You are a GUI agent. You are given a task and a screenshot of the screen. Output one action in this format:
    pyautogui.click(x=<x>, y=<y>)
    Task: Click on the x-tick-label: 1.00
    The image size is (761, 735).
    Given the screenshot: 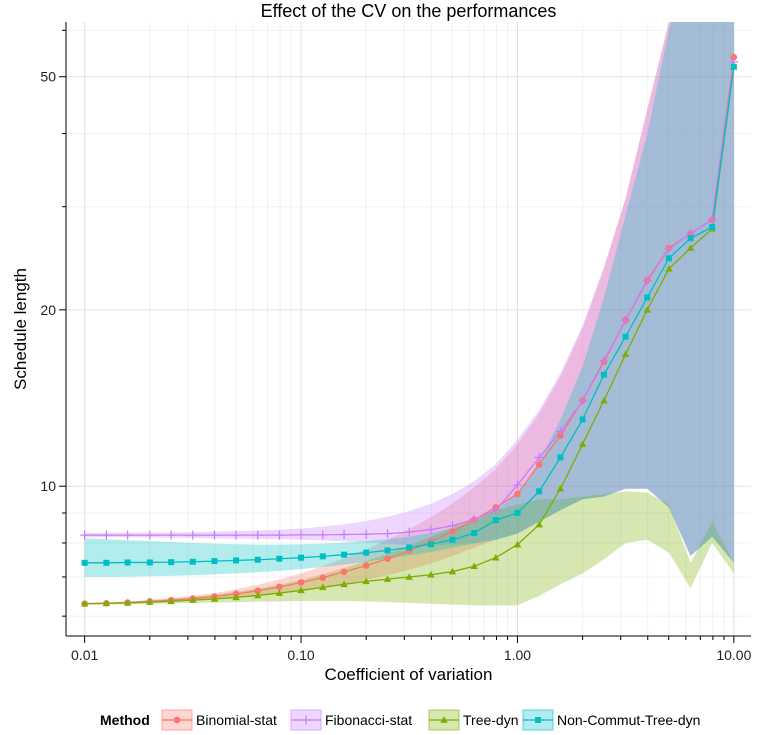 What is the action you would take?
    pyautogui.click(x=517, y=655)
    